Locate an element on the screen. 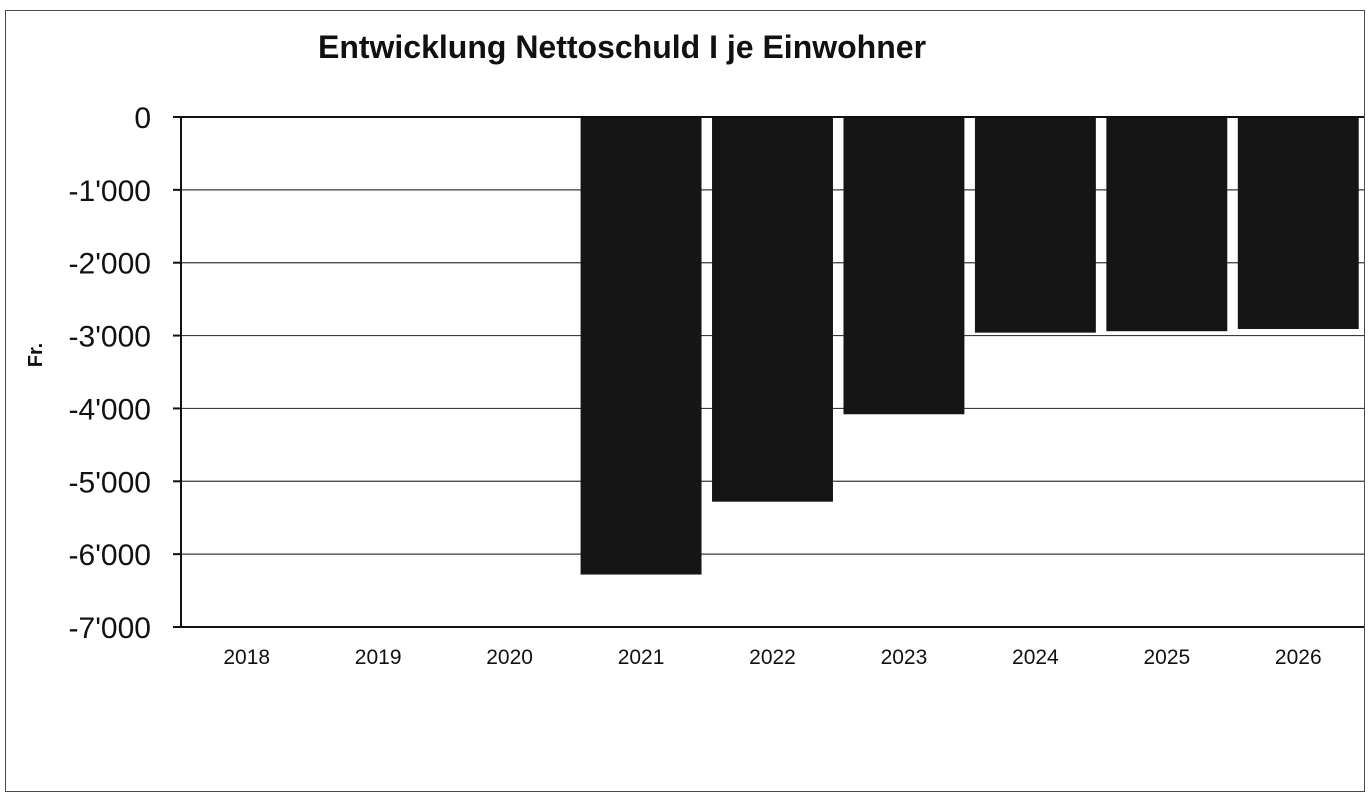  y-tick-label: -2'000 is located at coordinates (110, 264).